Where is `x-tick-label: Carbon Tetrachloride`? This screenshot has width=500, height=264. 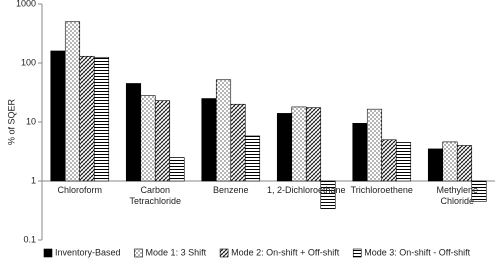
x-tick-label: Carbon Tetrachloride is located at coordinates (155, 195).